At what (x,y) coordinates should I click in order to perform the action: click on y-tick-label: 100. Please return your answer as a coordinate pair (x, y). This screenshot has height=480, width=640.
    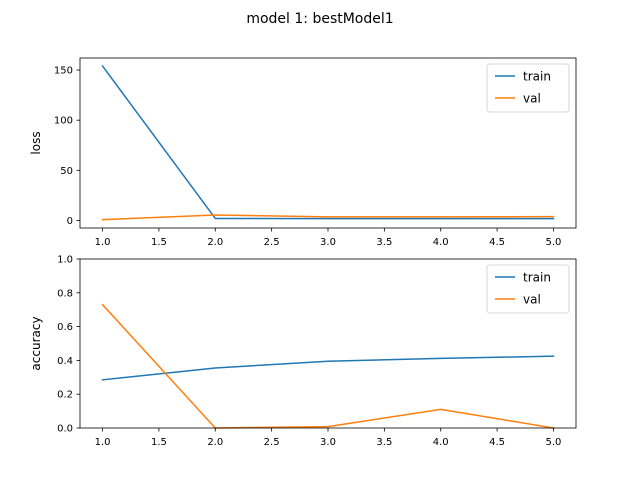
    Looking at the image, I should click on (63, 121).